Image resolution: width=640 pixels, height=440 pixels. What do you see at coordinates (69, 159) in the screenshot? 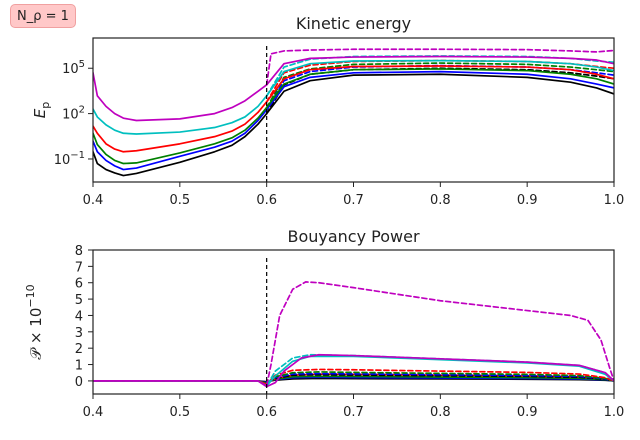
I see `y-tick-label: 10⁻¹` at bounding box center [69, 159].